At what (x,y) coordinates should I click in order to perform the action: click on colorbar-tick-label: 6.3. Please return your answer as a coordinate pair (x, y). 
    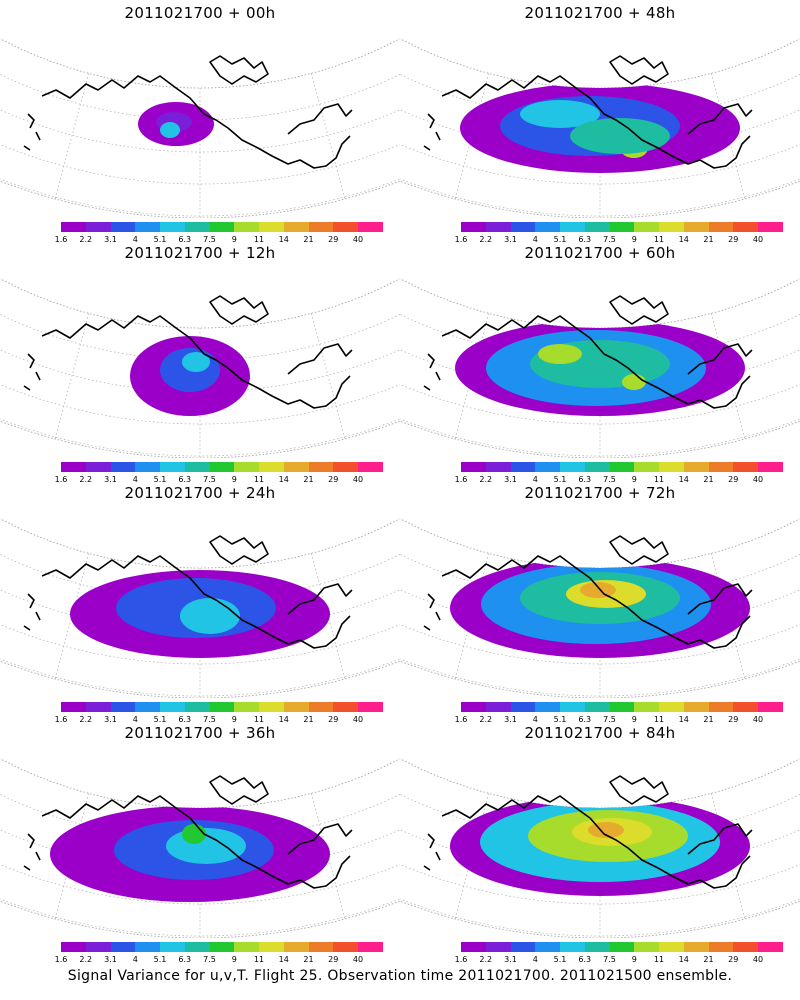
    Looking at the image, I should click on (585, 479).